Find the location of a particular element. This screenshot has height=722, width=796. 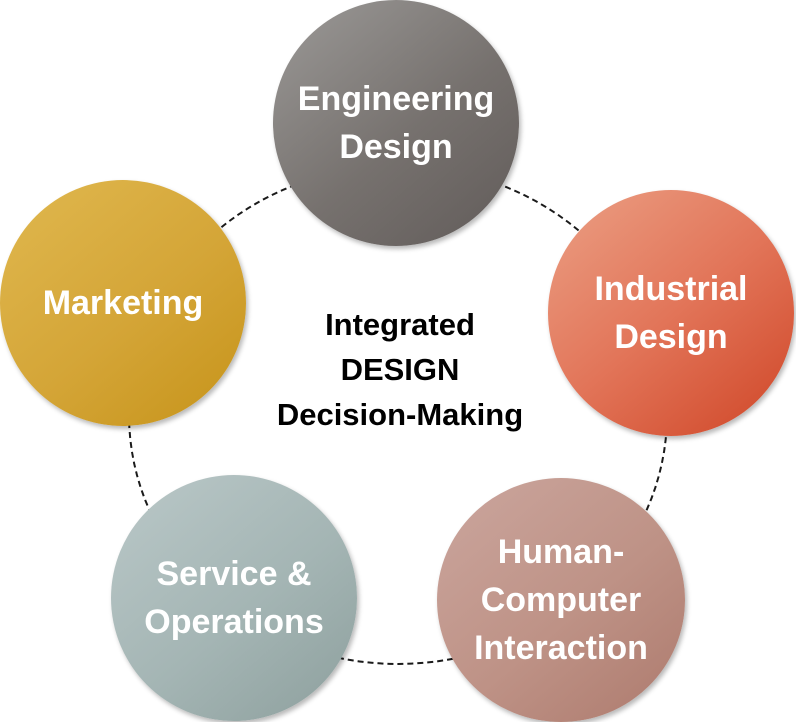

hci-label-line2: Computer is located at coordinates (561, 600).